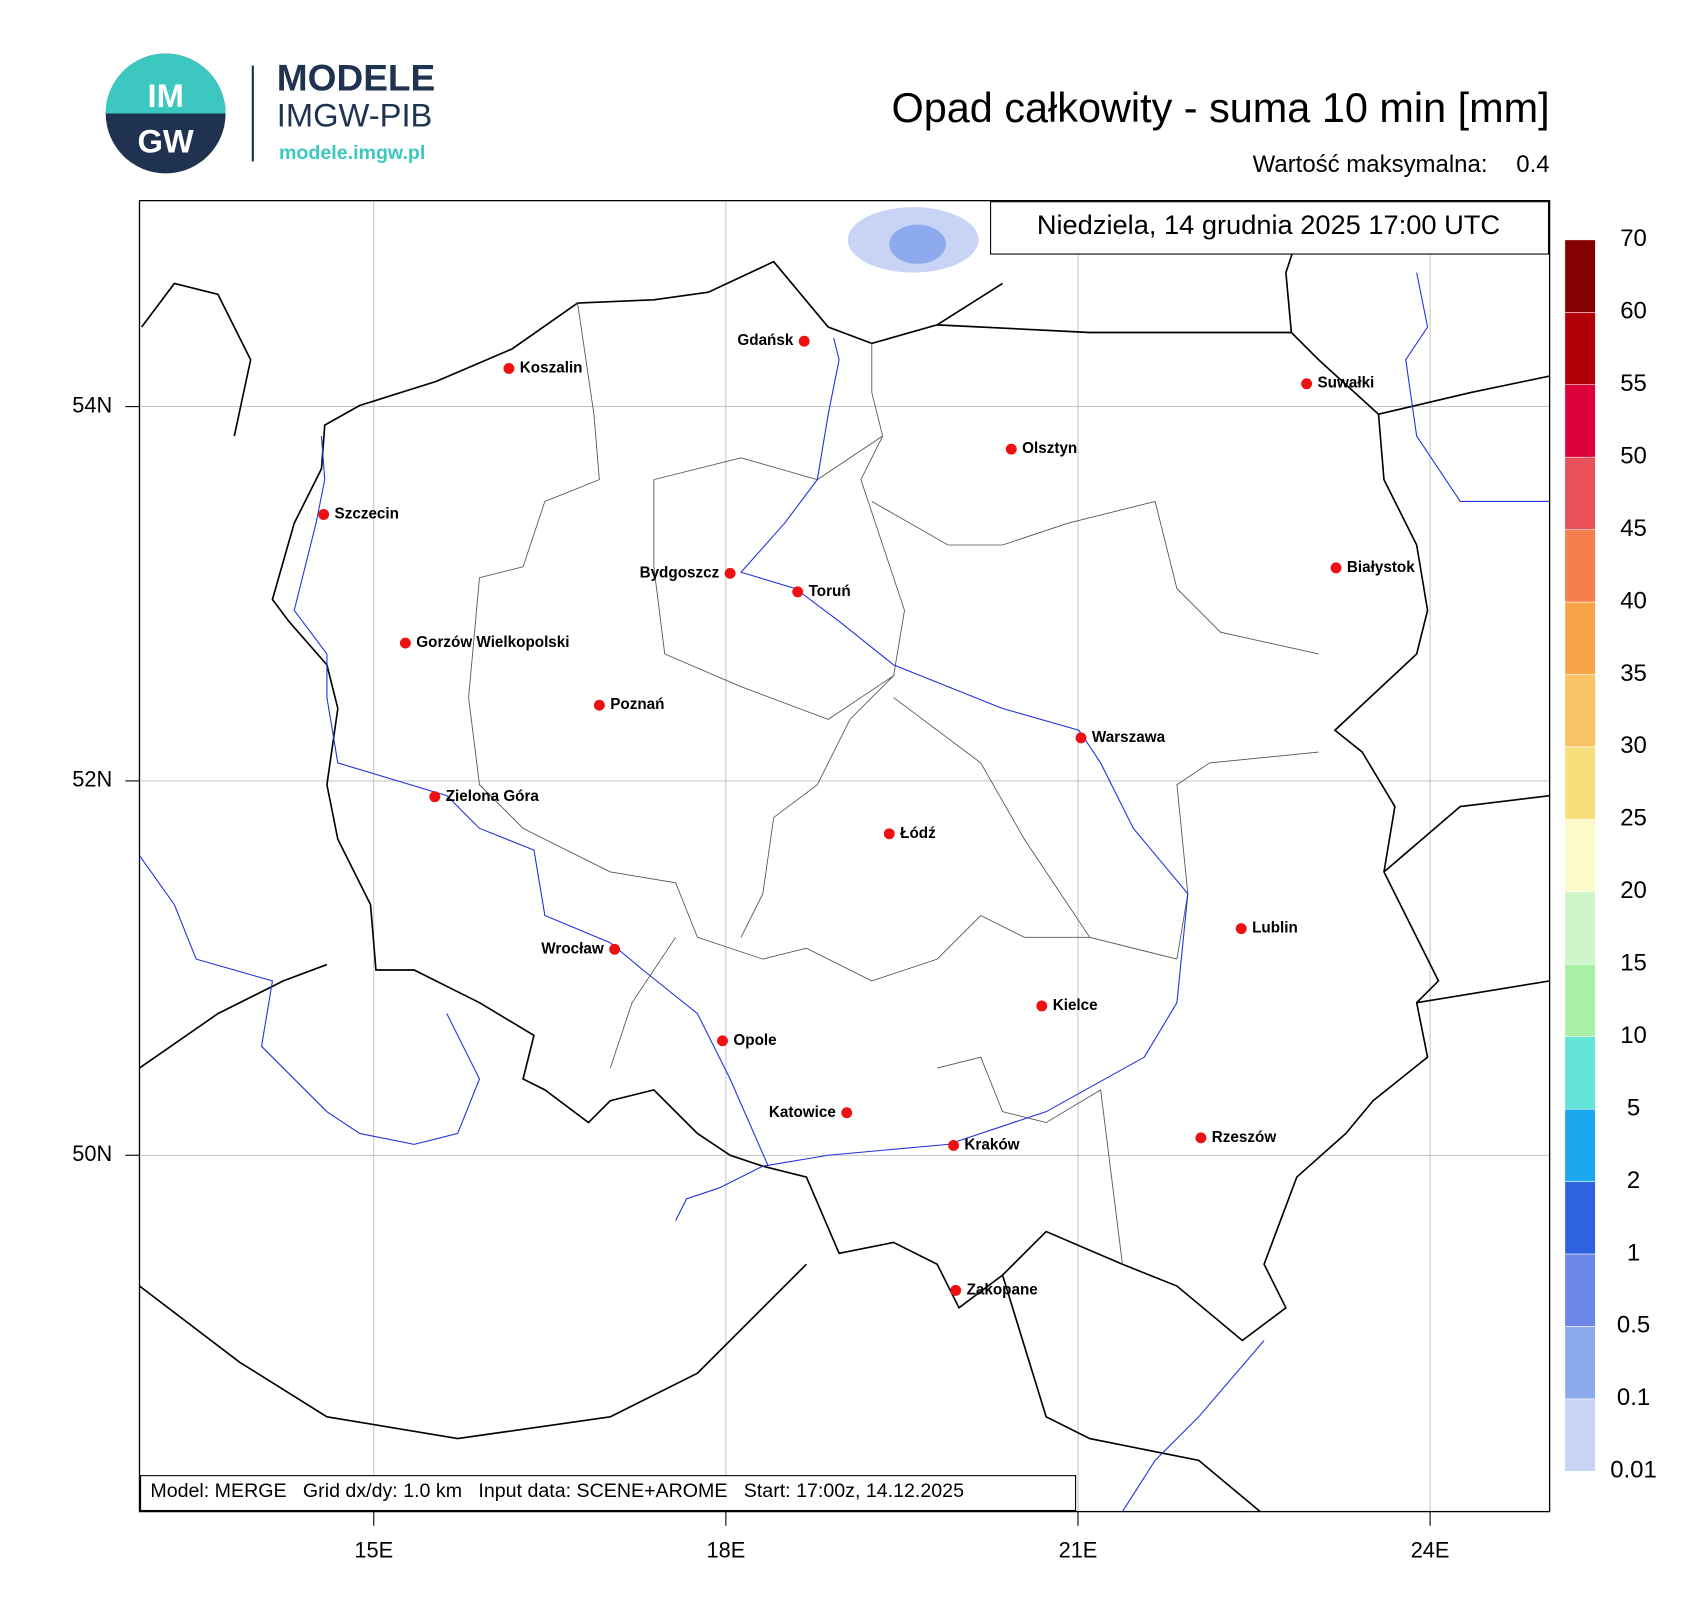 This screenshot has width=1700, height=1605. I want to click on y-tick-label: 54N, so click(92, 404).